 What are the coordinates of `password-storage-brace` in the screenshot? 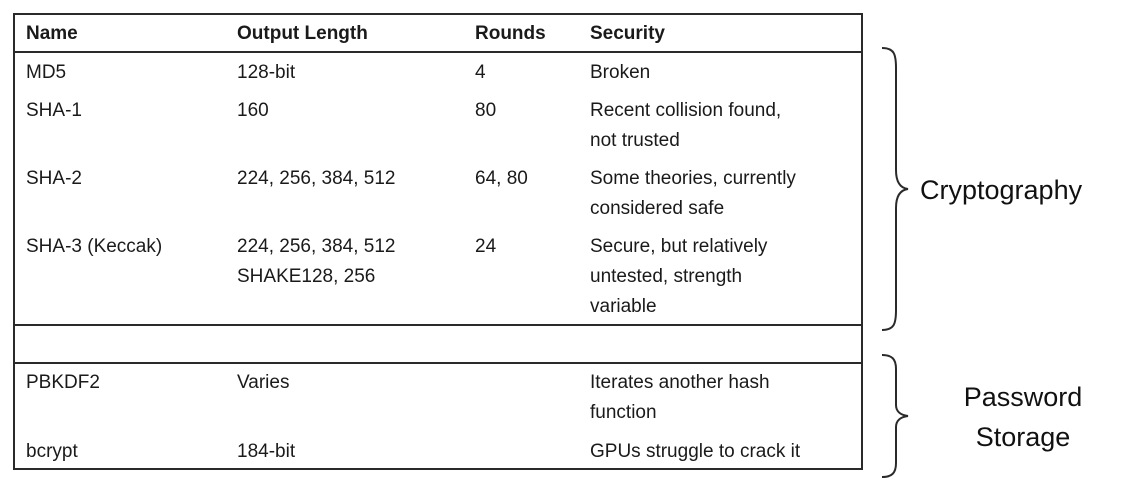 It's located at (898, 416).